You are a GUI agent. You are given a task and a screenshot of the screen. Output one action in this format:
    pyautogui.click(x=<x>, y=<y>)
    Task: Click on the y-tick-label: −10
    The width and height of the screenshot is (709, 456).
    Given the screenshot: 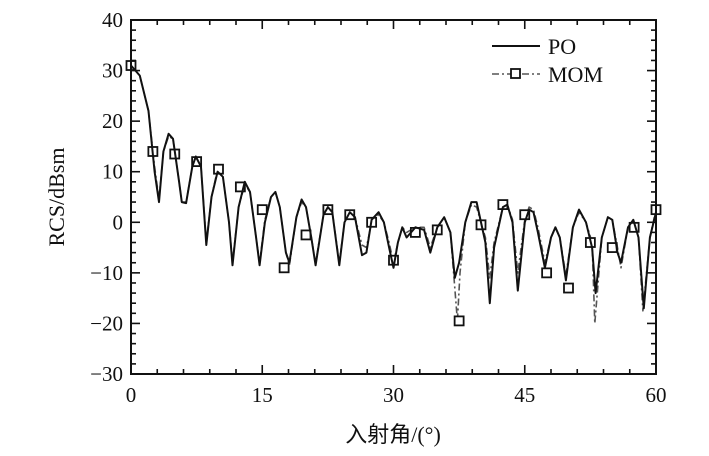 What is the action you would take?
    pyautogui.click(x=106, y=273)
    